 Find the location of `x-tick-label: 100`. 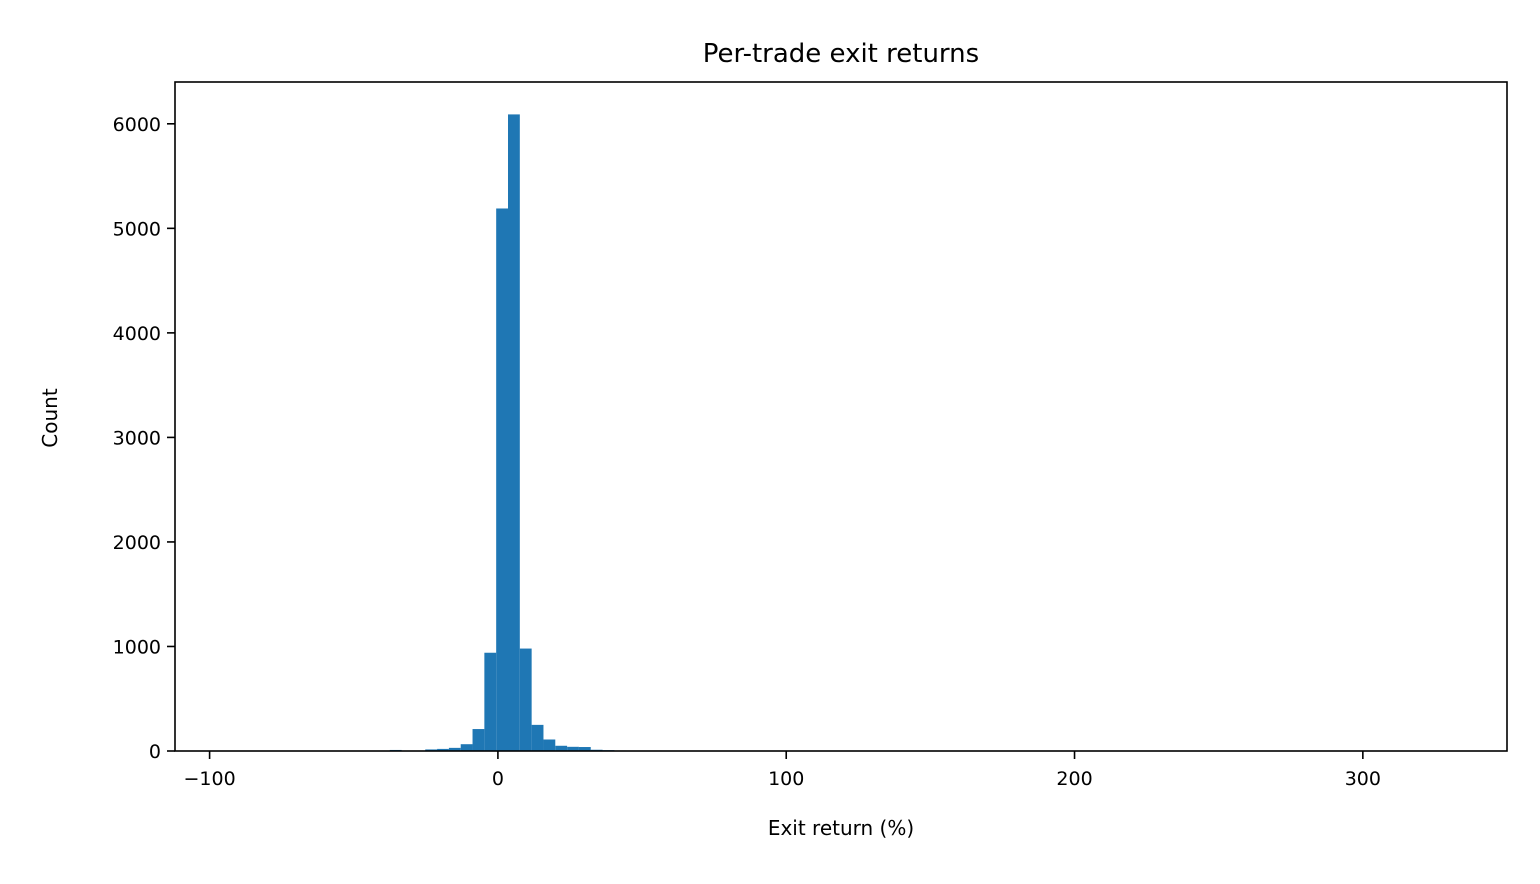

x-tick-label: 100 is located at coordinates (786, 779).